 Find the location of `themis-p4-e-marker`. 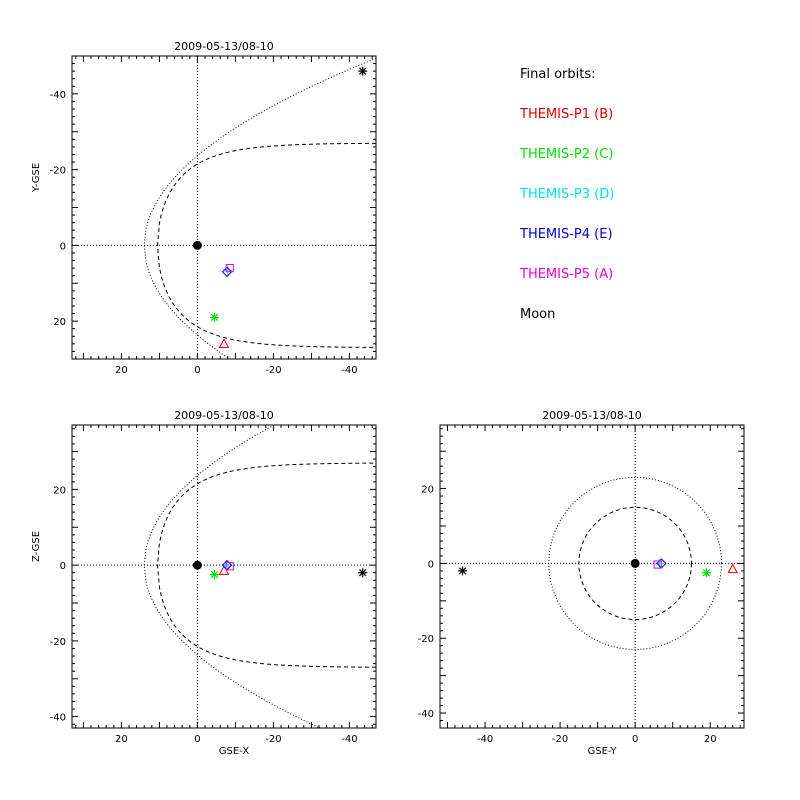

themis-p4-e-marker is located at coordinates (227, 272).